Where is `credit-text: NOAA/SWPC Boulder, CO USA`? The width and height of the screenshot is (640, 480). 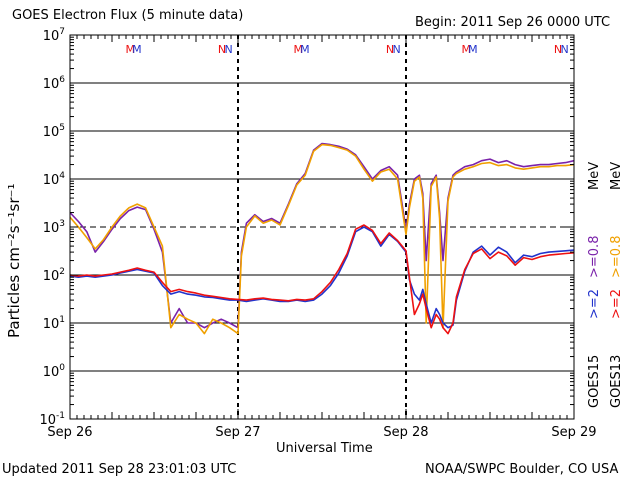 credit-text: NOAA/SWPC Boulder, CO USA is located at coordinates (522, 469).